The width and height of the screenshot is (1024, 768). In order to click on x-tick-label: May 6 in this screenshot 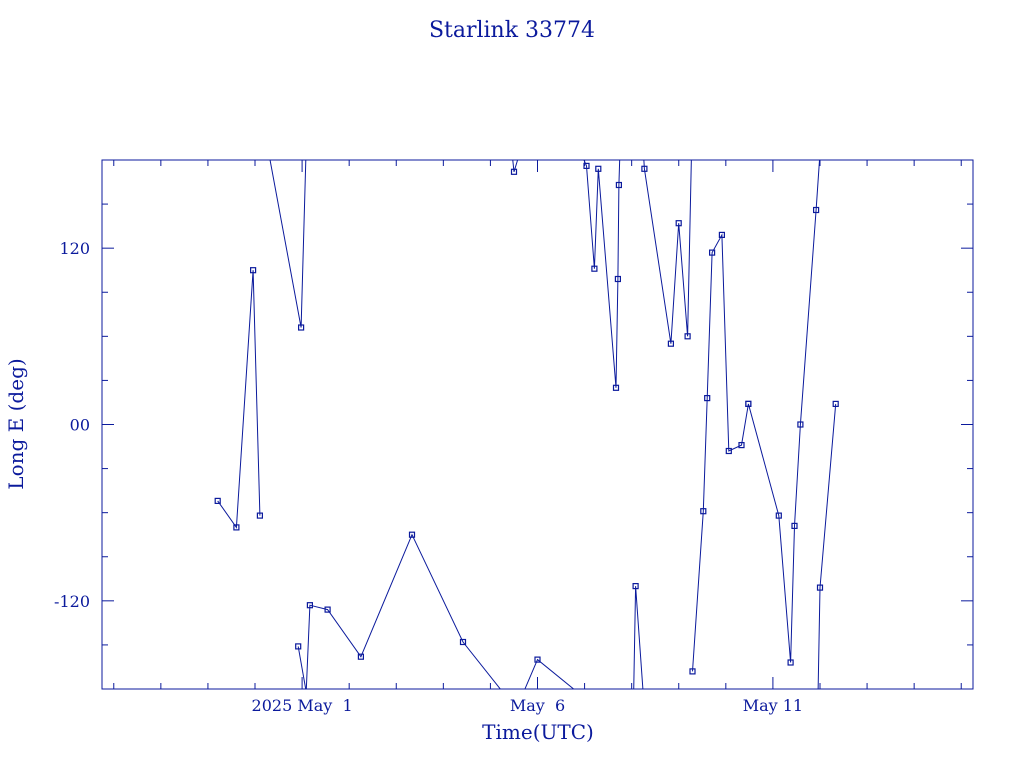, I will do `click(537, 705)`.